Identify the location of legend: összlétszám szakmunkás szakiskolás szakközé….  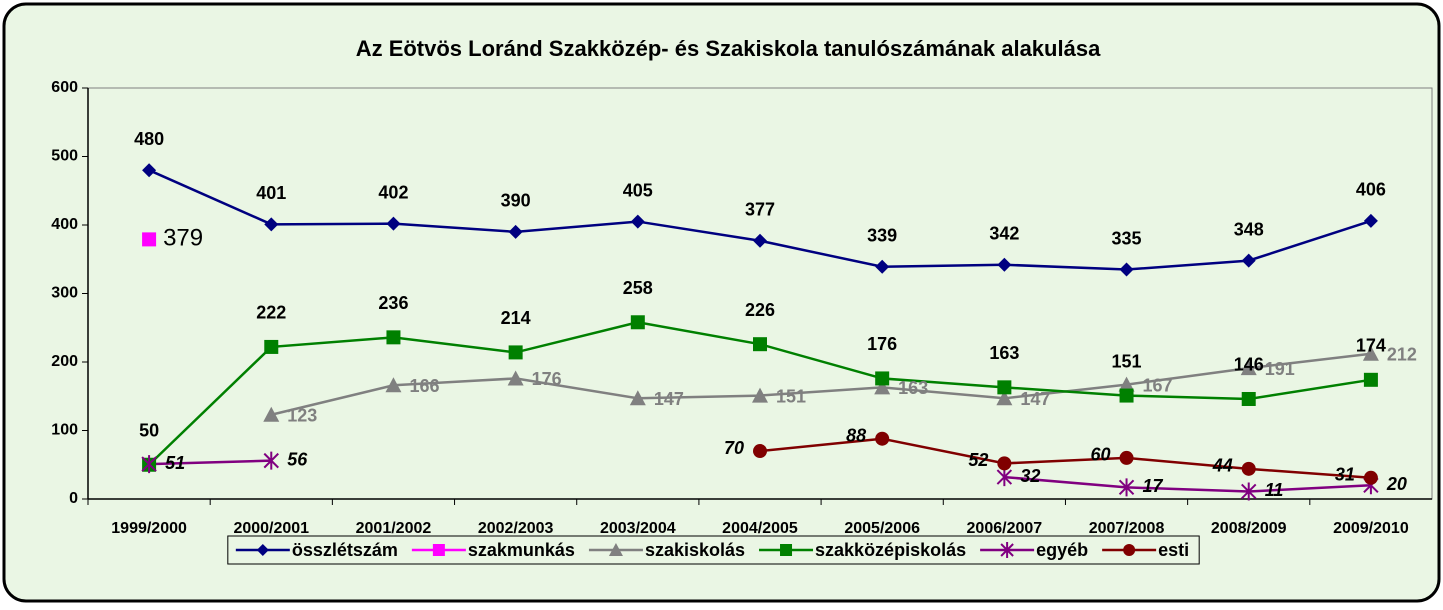
(713, 550).